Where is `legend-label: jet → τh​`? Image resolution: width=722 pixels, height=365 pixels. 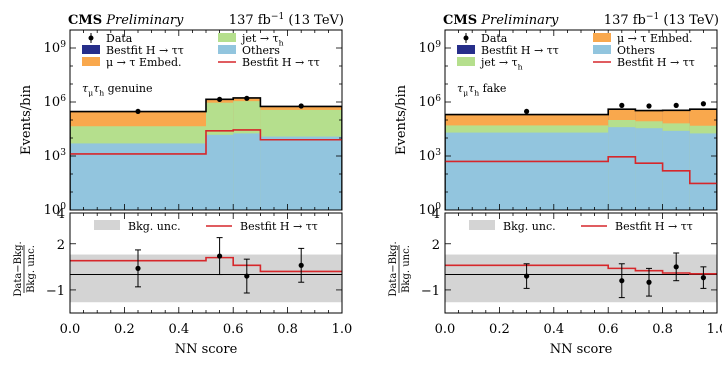 legend-label: jet → τh​ is located at coordinates (262, 39).